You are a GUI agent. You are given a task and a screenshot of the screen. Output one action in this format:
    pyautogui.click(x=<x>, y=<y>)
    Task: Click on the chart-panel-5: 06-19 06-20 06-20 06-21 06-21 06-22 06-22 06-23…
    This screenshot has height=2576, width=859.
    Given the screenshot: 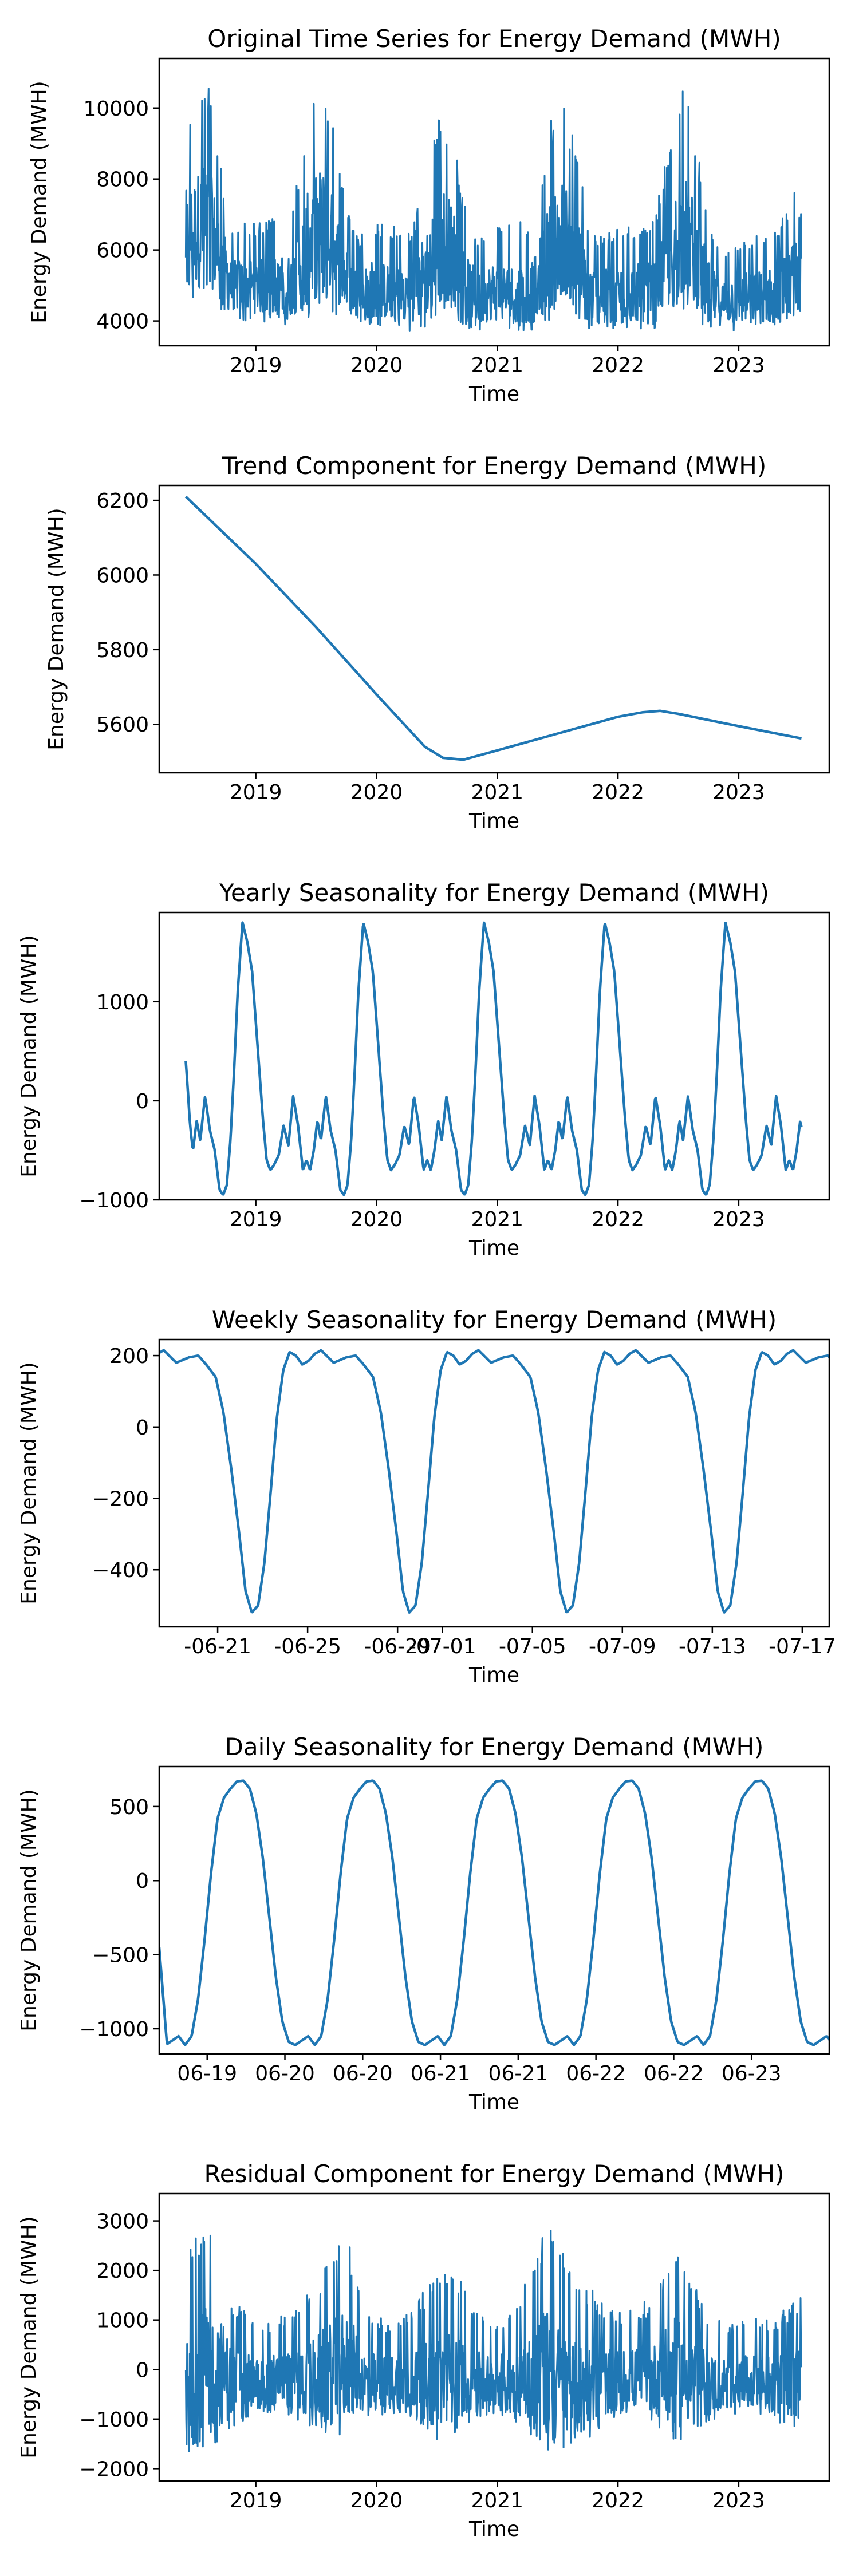 What is the action you would take?
    pyautogui.click(x=423, y=1923)
    